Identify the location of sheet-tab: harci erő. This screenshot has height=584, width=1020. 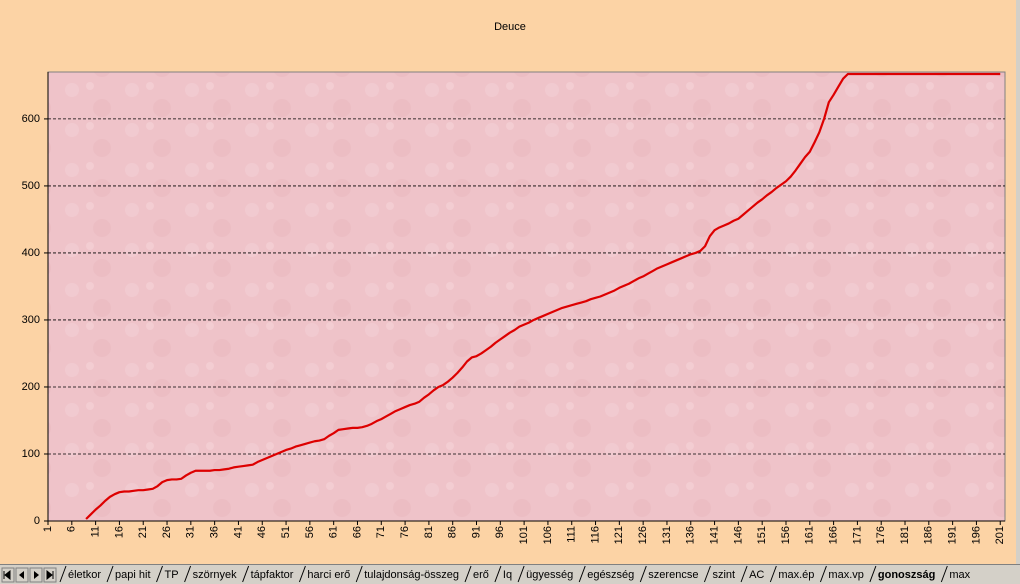
(328, 575).